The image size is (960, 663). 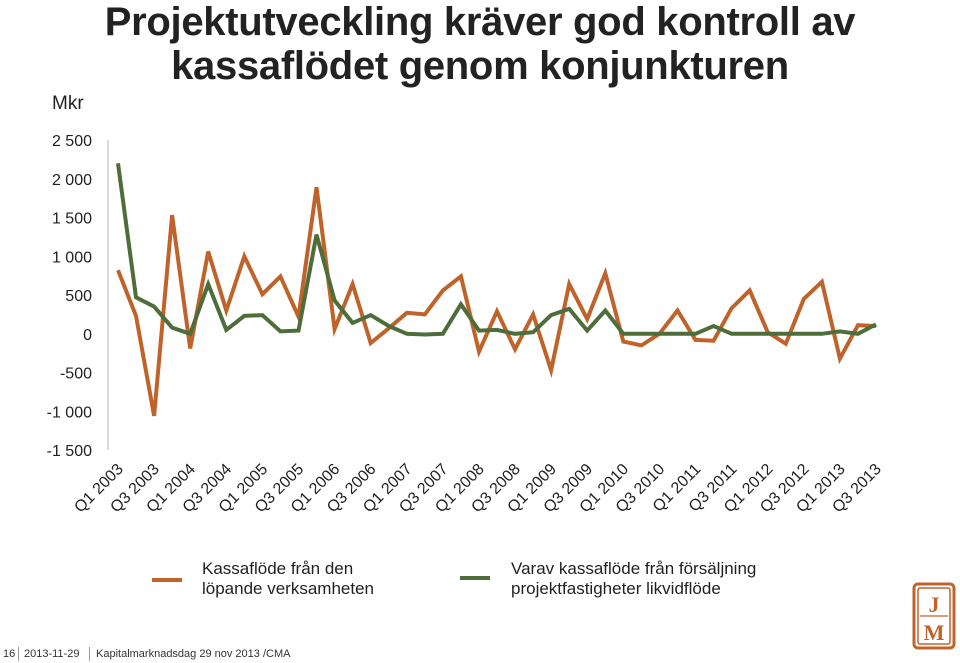 What do you see at coordinates (68, 103) in the screenshot?
I see `y-axis-unit-label: Mkr` at bounding box center [68, 103].